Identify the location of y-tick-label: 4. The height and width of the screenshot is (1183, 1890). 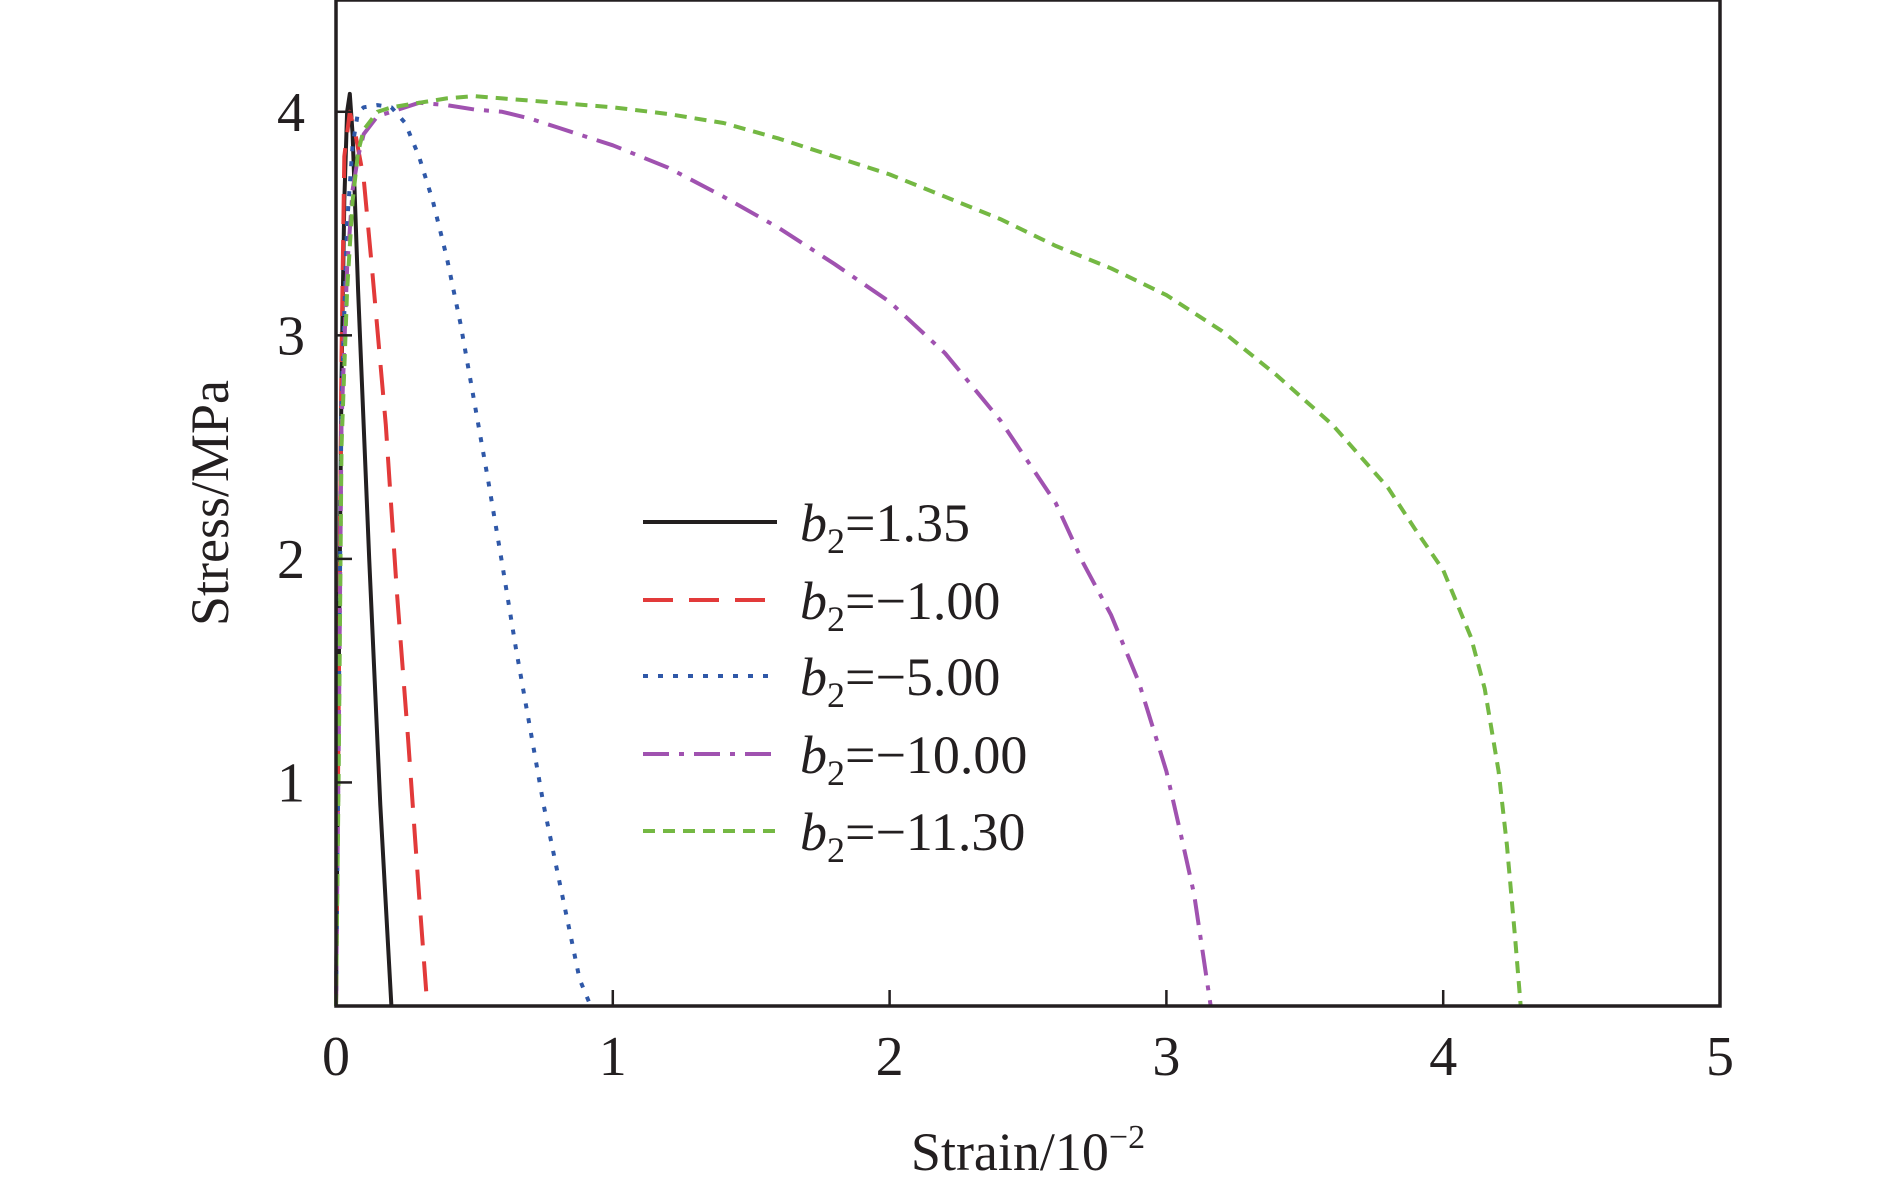
(291, 113).